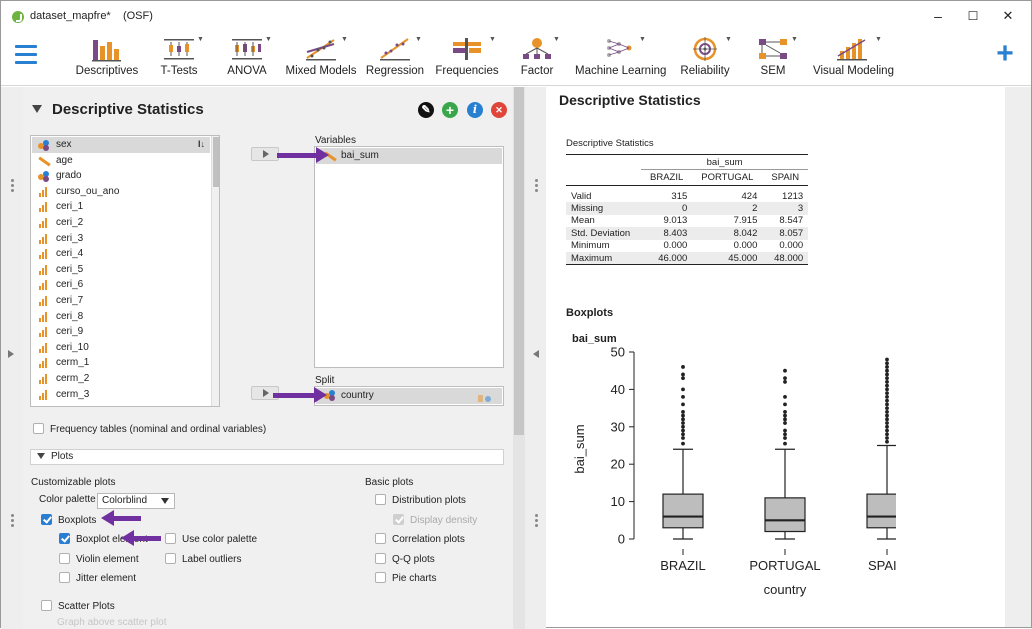 The width and height of the screenshot is (1032, 629). What do you see at coordinates (121, 207) in the screenshot?
I see `variable-list-item: ceri_1` at bounding box center [121, 207].